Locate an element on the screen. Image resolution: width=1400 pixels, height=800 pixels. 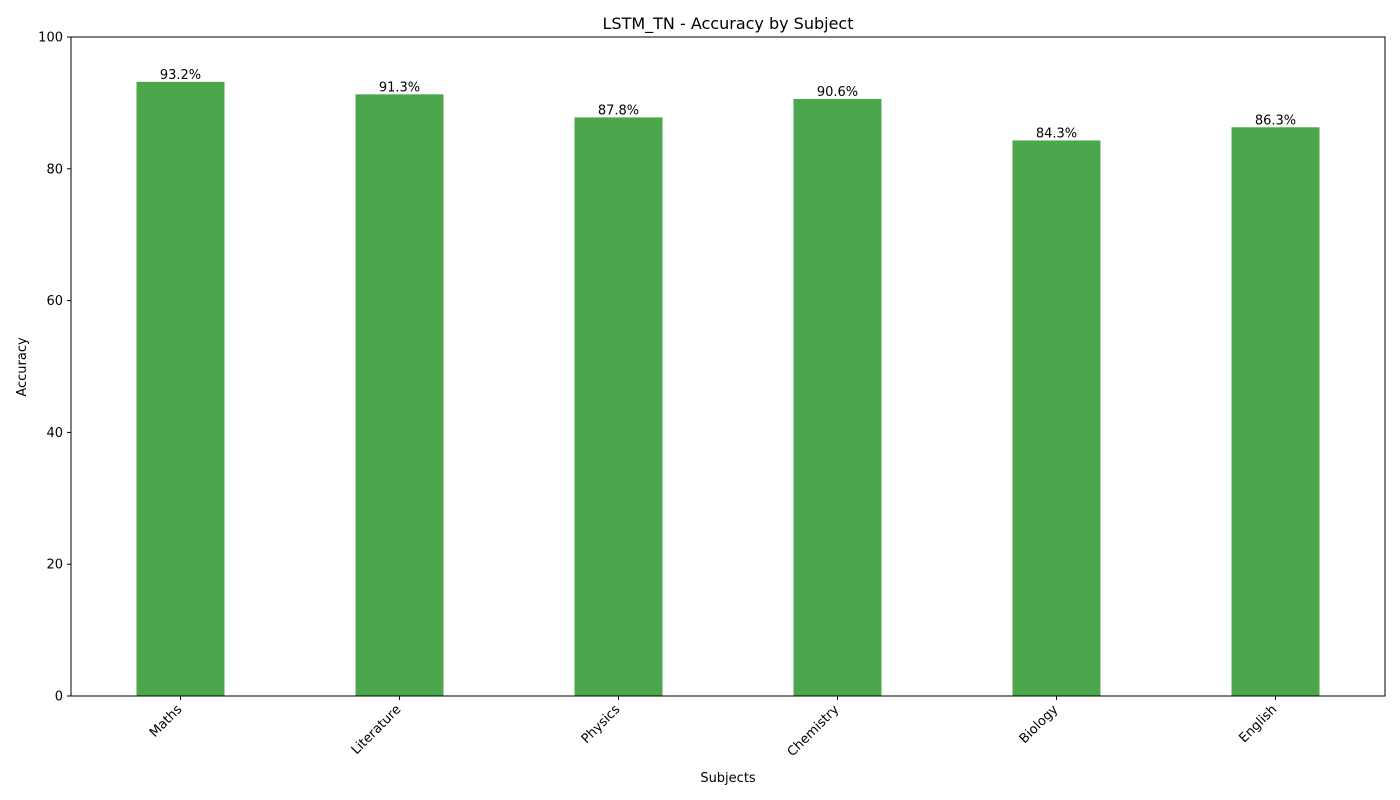
bar-biology is located at coordinates (1056, 418).